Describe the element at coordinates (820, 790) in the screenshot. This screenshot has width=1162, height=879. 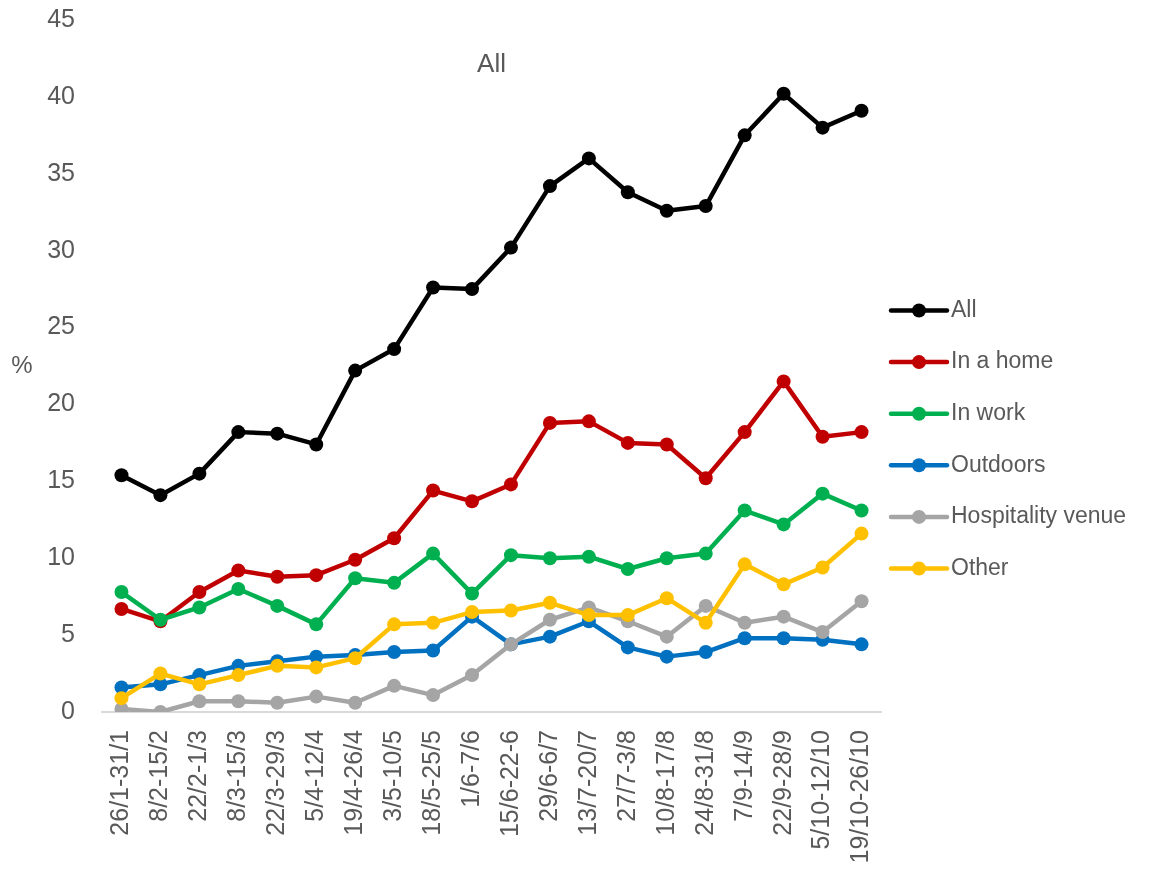
I see `x-tick-label: 5/10-12/10` at that location.